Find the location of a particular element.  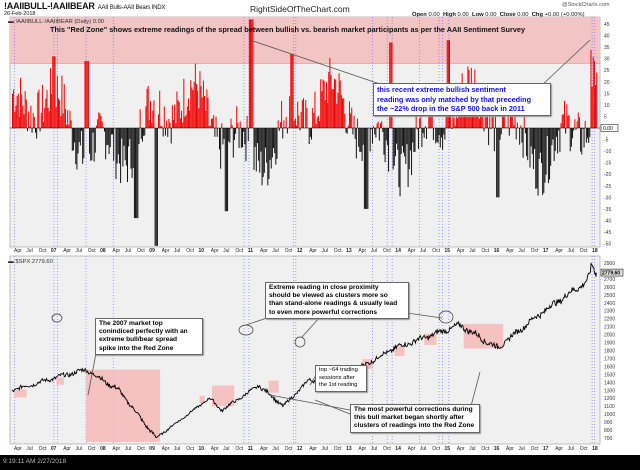

bottom-panel-label: ▬ $SPX 2779.60 is located at coordinates (30, 262).